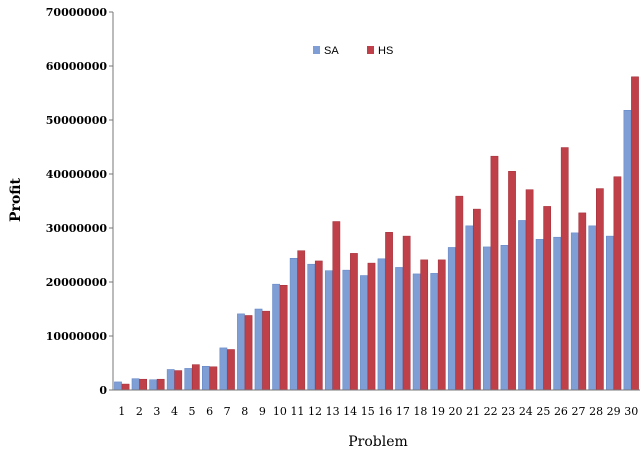  Describe the element at coordinates (316, 50) in the screenshot. I see `legend-swatch-sa` at that location.